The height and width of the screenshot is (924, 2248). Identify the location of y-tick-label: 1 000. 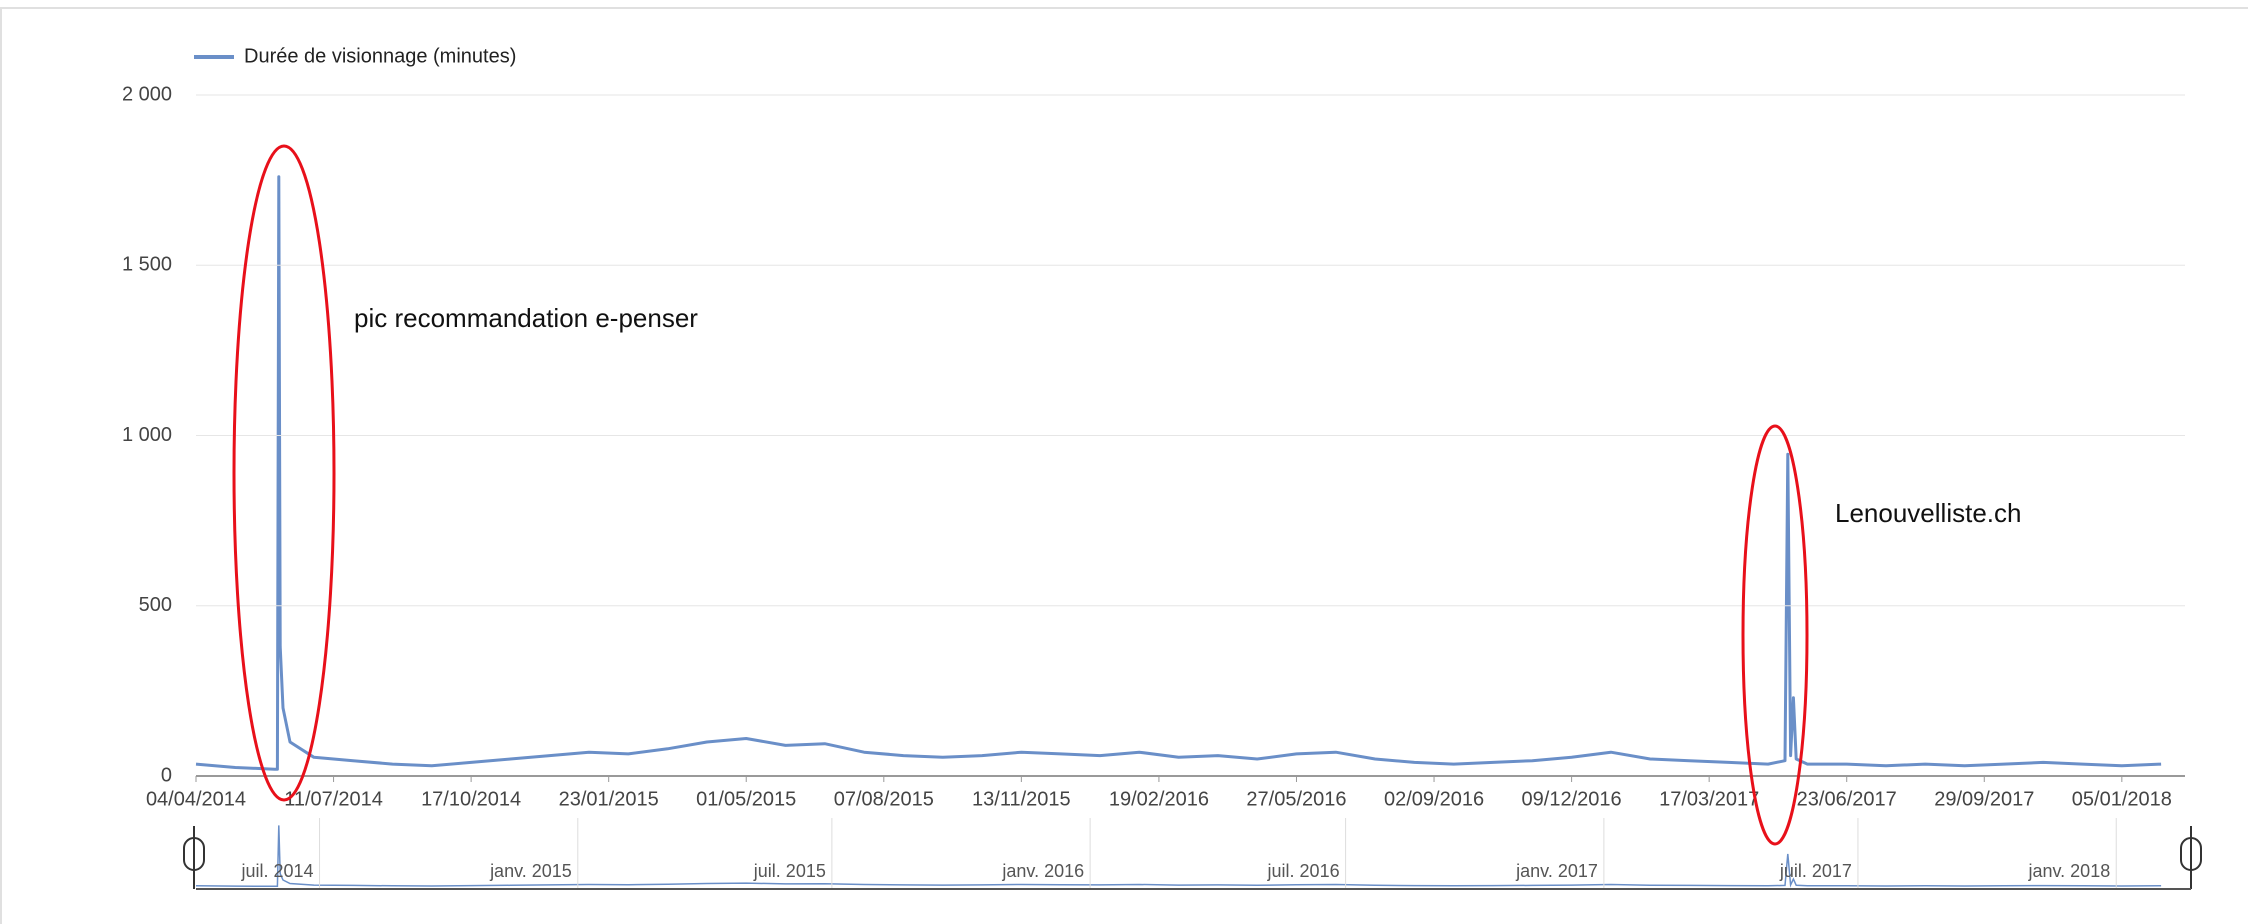
(147, 435).